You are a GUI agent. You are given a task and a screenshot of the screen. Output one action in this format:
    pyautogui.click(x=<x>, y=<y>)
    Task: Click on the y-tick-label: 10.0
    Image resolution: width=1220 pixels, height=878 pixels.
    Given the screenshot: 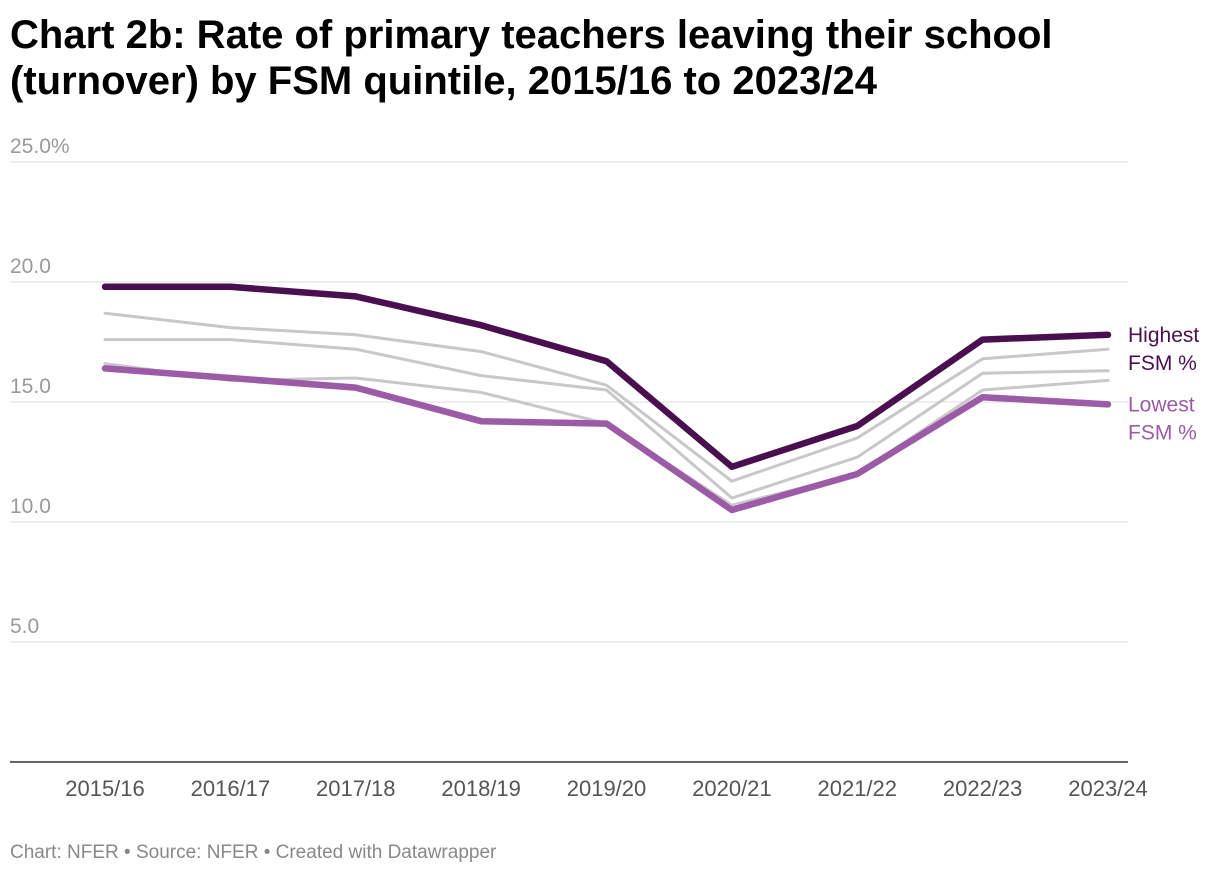 What is the action you would take?
    pyautogui.click(x=30, y=506)
    